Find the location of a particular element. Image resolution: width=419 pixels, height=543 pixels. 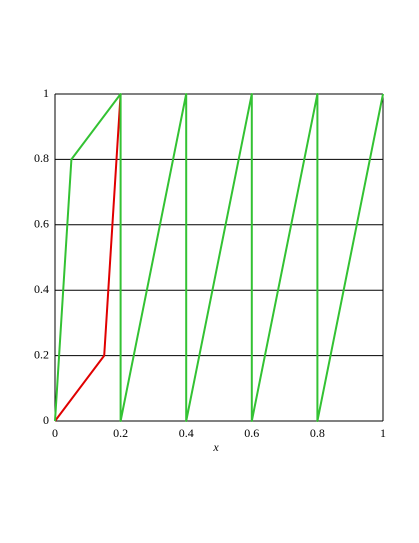

y-tick-label: 0.4 is located at coordinates (41, 289).